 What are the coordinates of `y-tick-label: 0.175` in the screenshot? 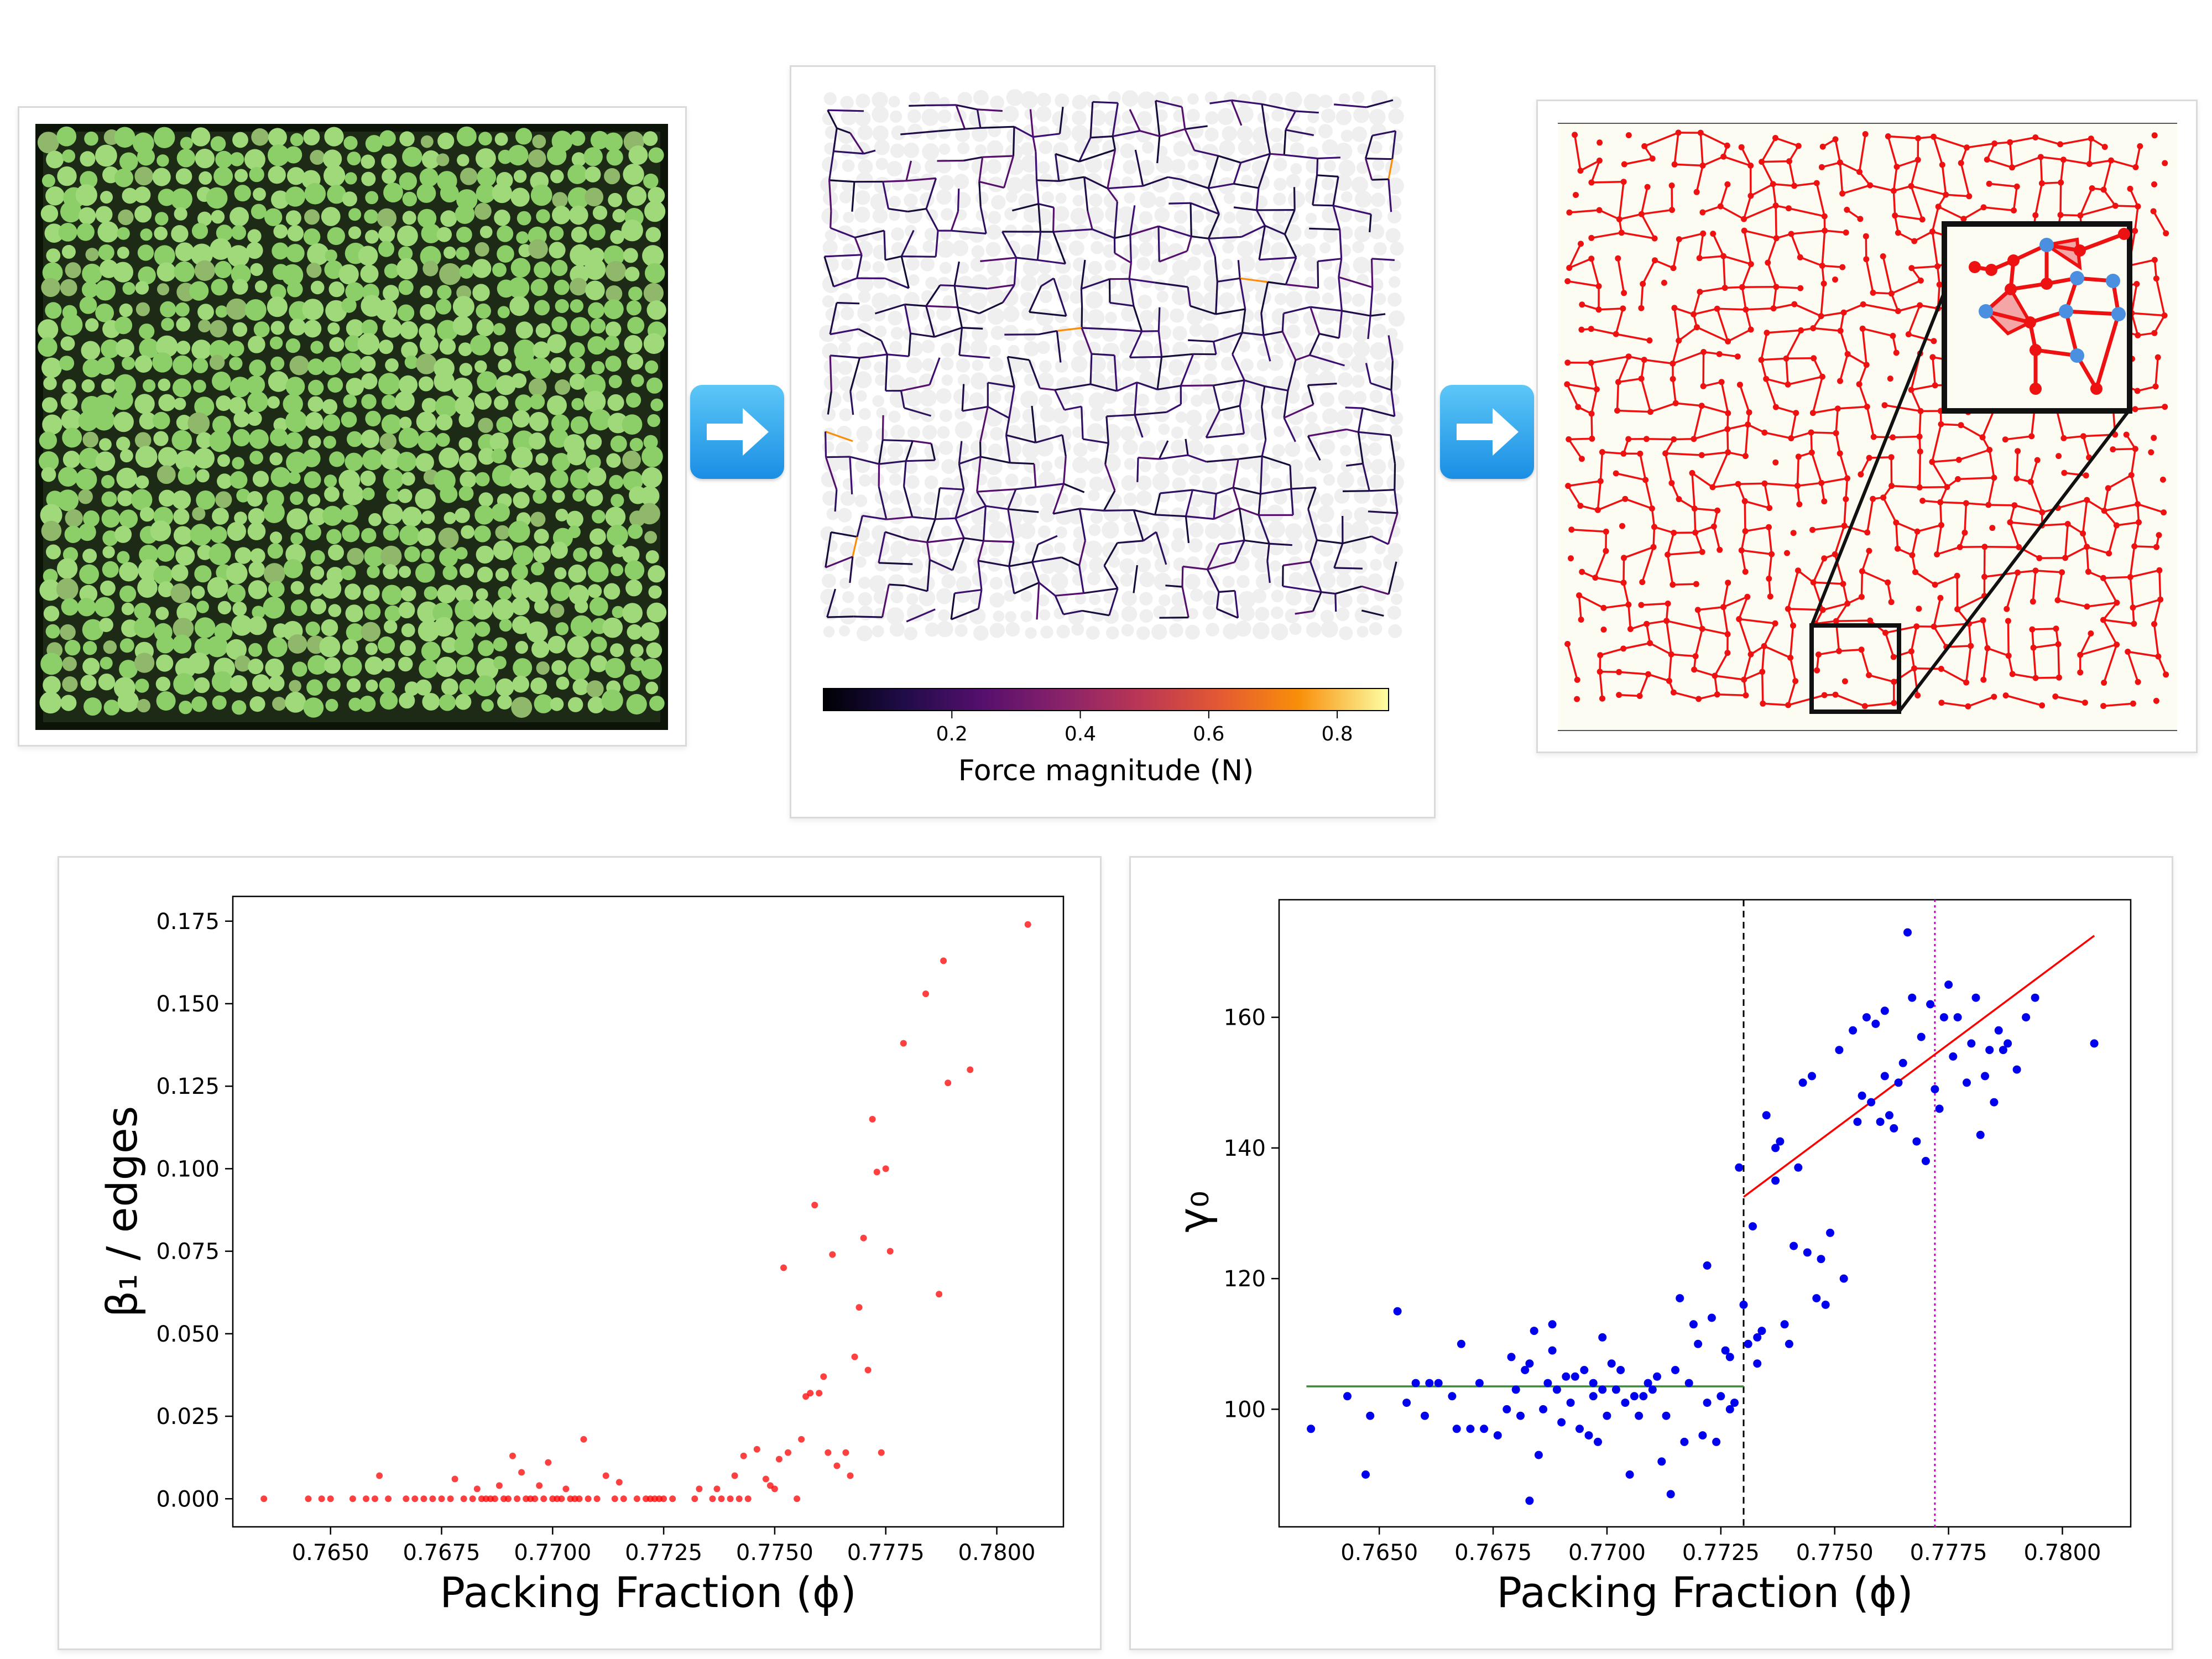 It's located at (188, 922).